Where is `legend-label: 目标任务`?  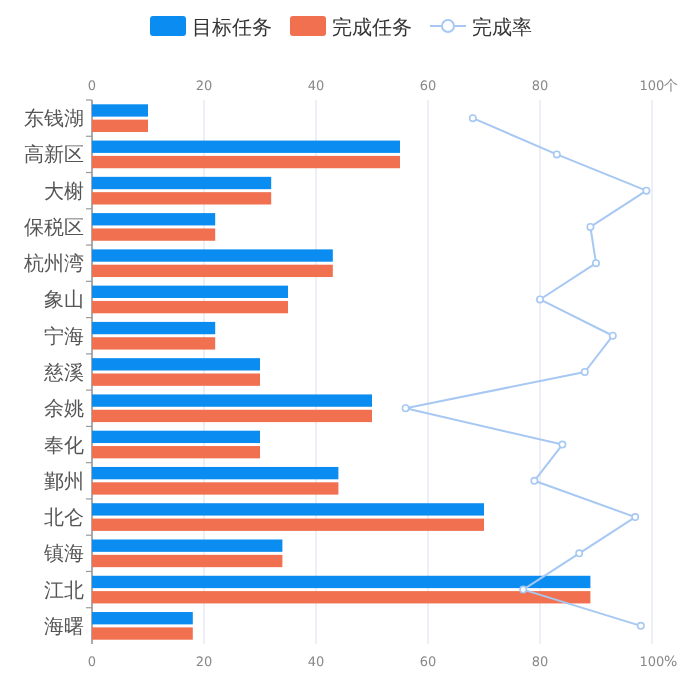 legend-label: 目标任务 is located at coordinates (232, 28).